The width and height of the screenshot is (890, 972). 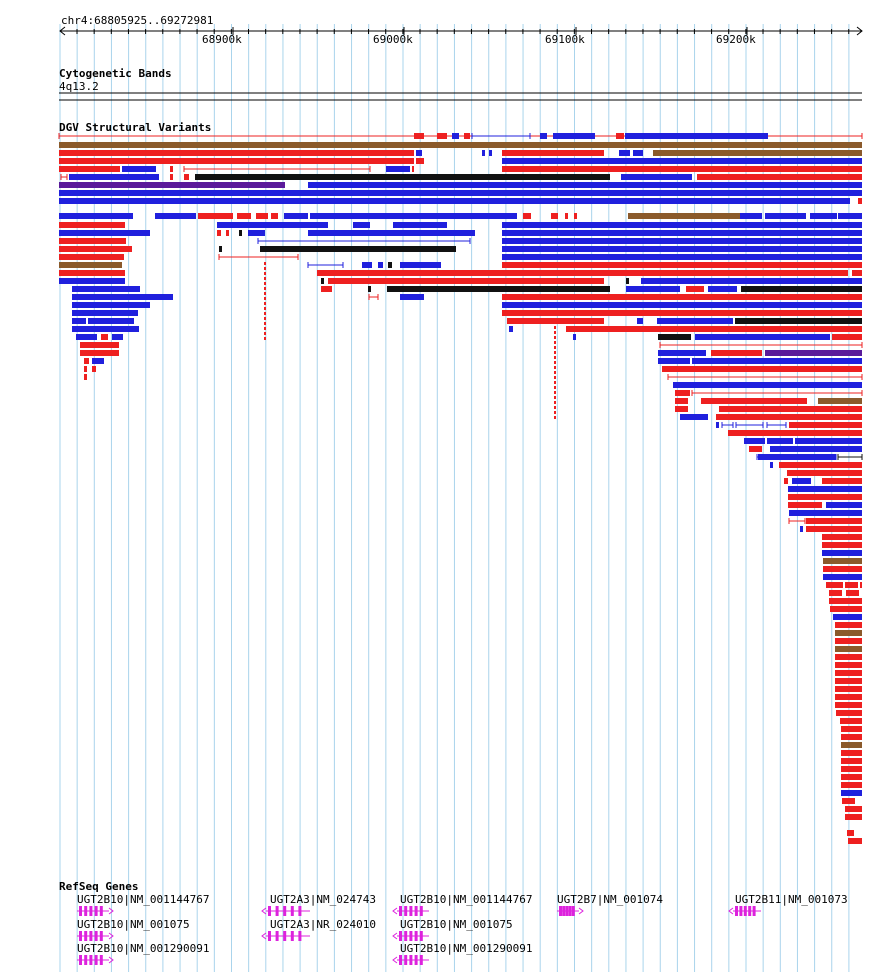 What do you see at coordinates (133, 924) in the screenshot?
I see `gene-label: UGT2B10|NM_001075` at bounding box center [133, 924].